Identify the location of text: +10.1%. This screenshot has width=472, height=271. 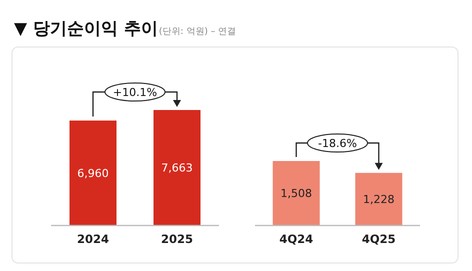
(135, 92).